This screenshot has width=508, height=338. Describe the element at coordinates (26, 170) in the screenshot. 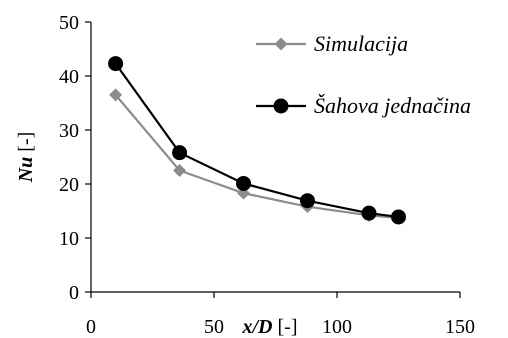

I see `y-axis-label-main: Nu` at that location.